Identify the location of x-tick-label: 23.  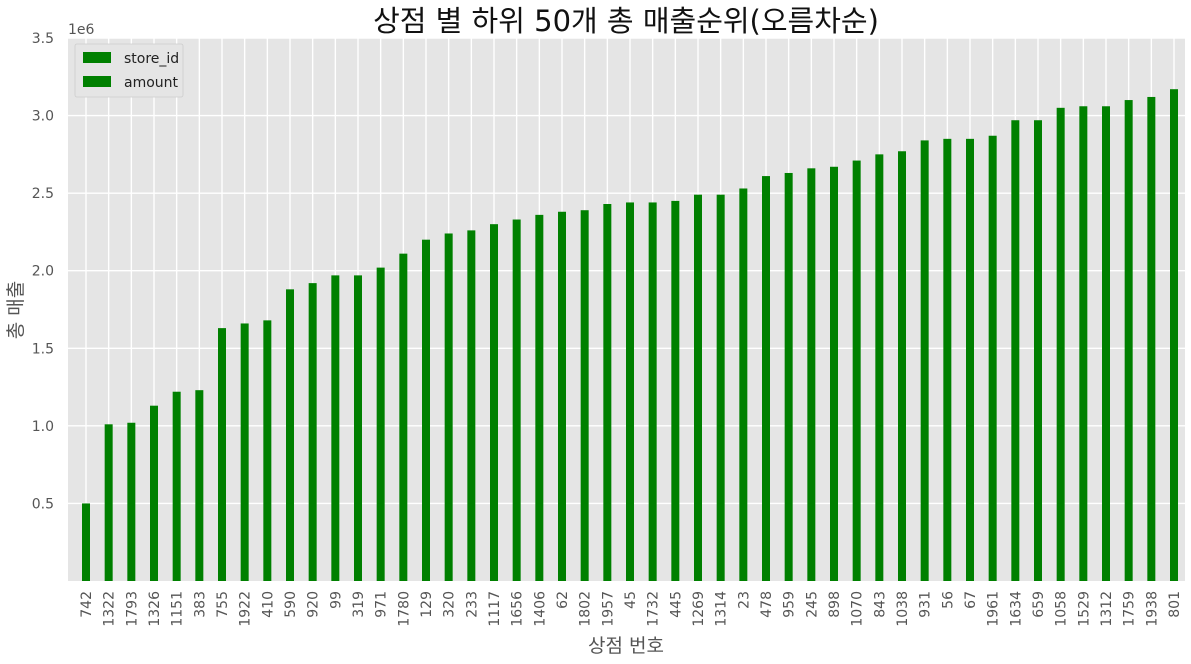
(744, 600).